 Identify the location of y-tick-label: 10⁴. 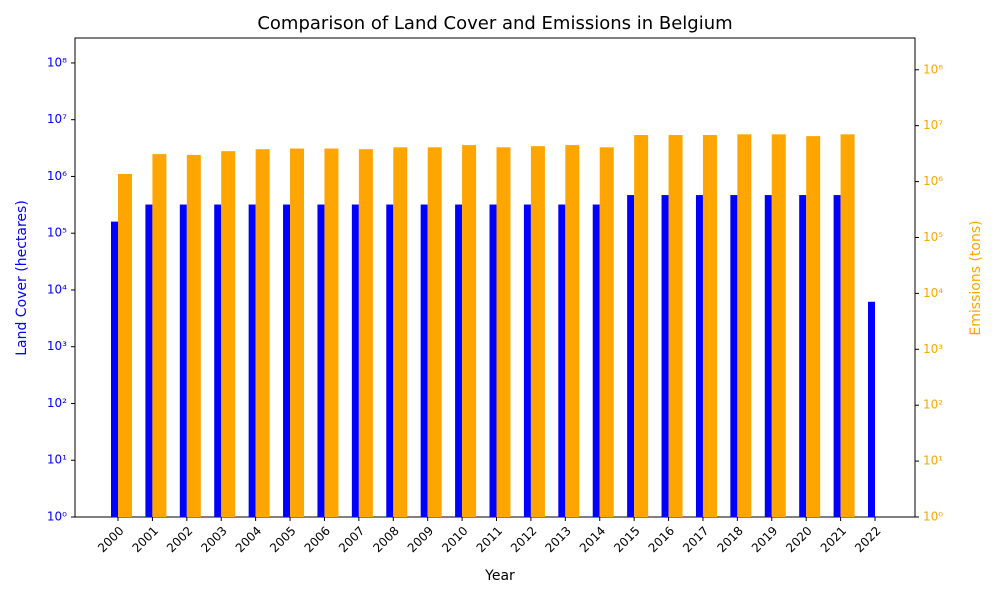
(57, 289).